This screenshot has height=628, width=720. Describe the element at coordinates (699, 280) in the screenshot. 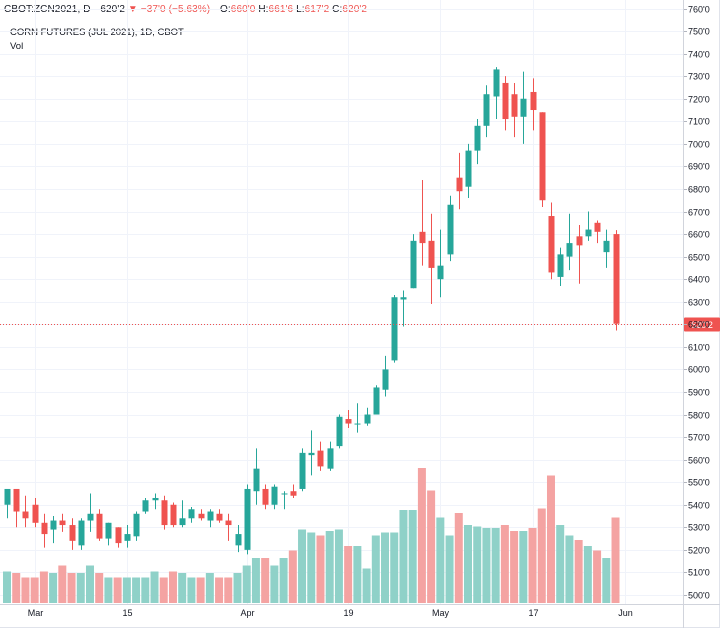

I see `price-tick-label: 640'0` at that location.